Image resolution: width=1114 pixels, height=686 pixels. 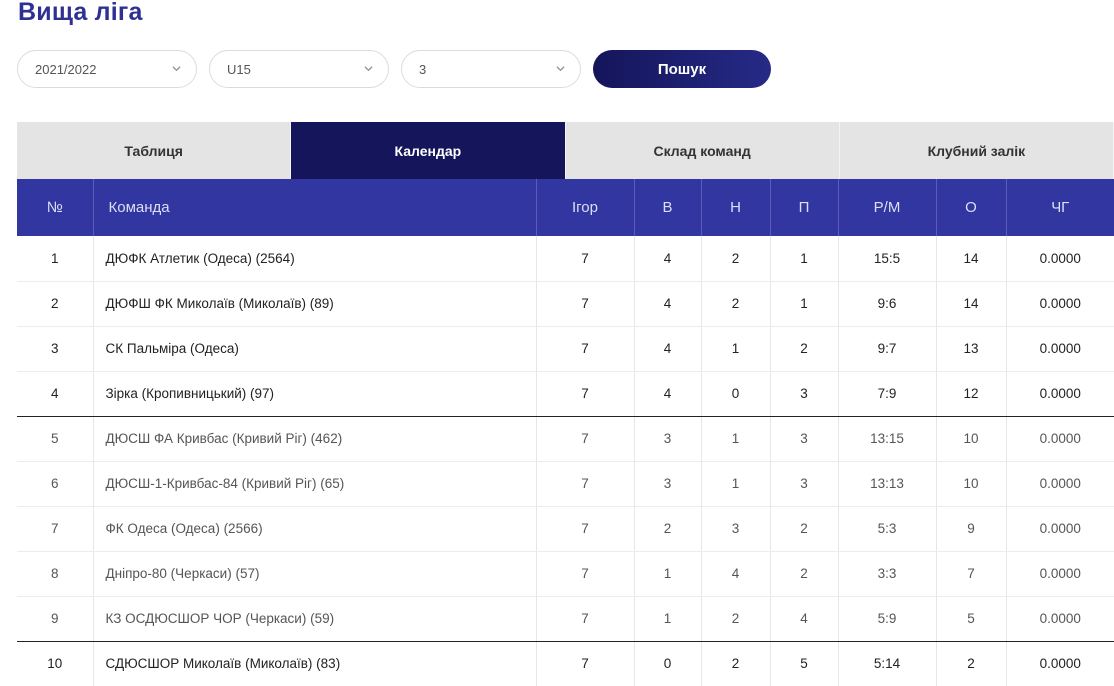 What do you see at coordinates (315, 394) in the screenshot?
I see `cell-team: Зірка (Кропивницький) (97)` at bounding box center [315, 394].